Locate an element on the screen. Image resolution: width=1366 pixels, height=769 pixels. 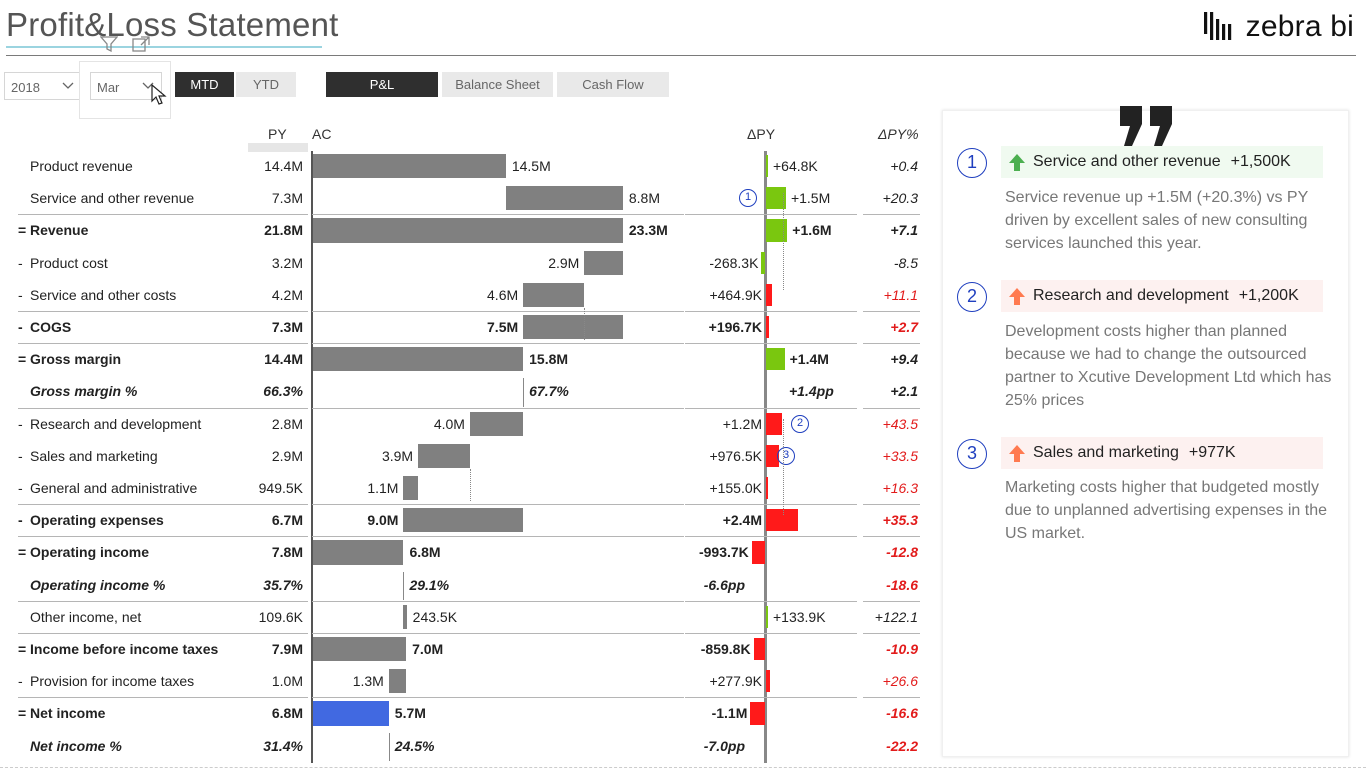
focus-mode-icon is located at coordinates (141, 46).